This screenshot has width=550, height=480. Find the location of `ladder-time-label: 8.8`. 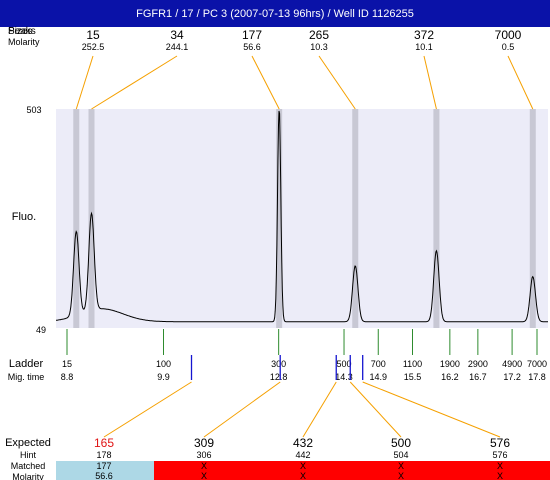

ladder-time-label: 8.8 is located at coordinates (67, 377).